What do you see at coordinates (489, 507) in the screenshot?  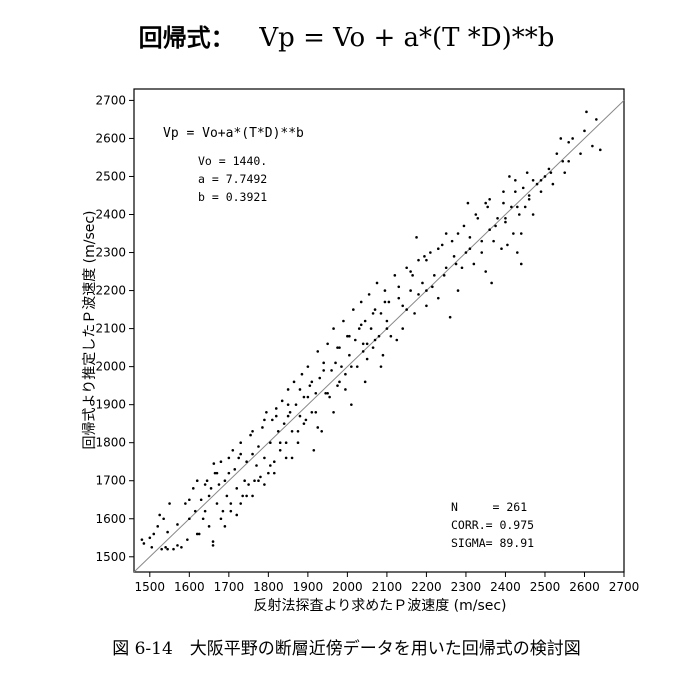 I see `annotation-n: N = 261` at bounding box center [489, 507].